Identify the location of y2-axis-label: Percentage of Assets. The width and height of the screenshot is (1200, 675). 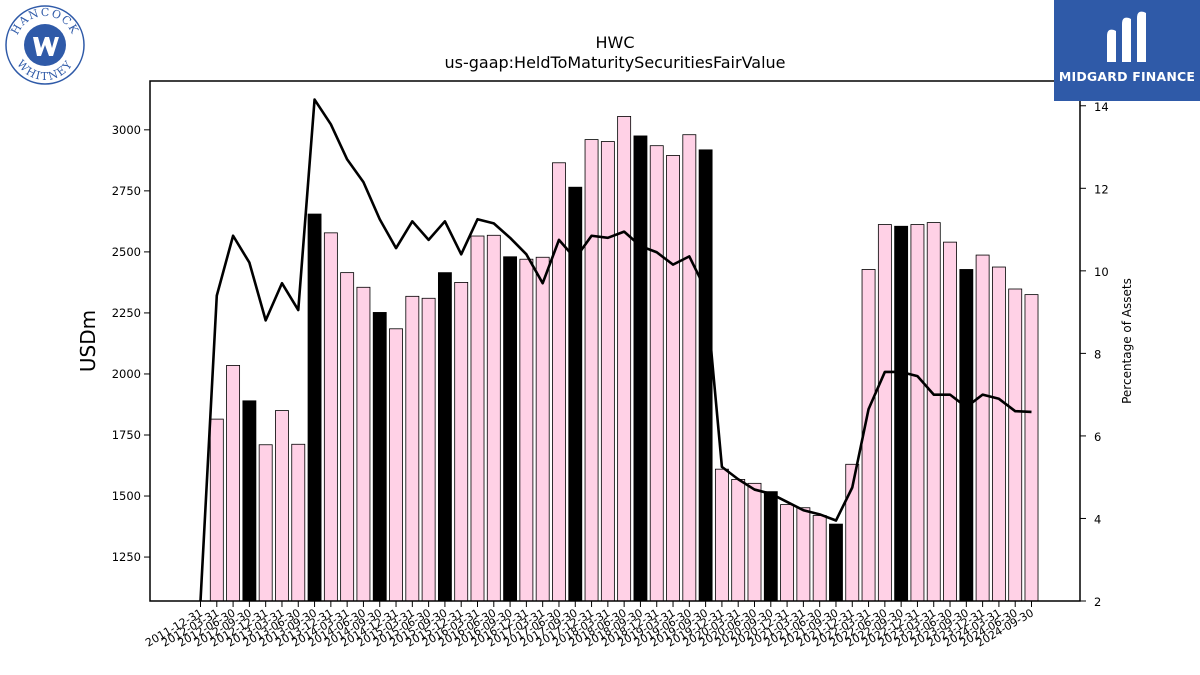
(1127, 341).